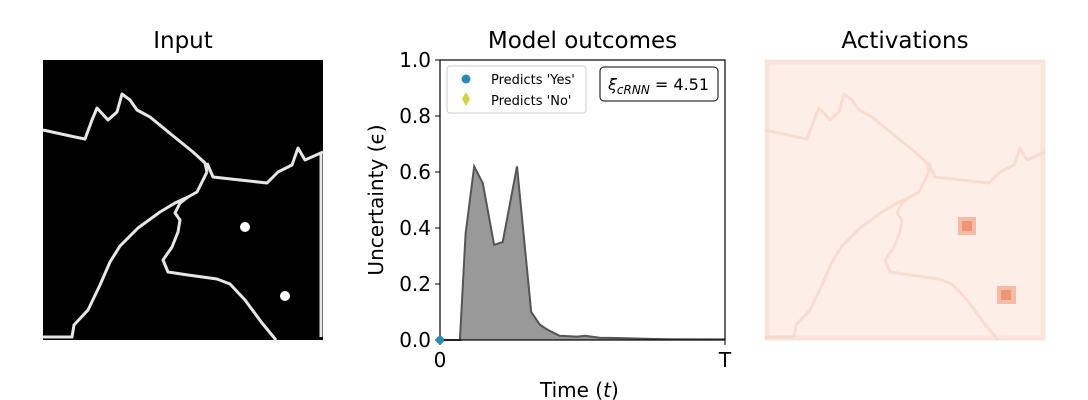 The image size is (1088, 400). What do you see at coordinates (531, 101) in the screenshot?
I see `legend-no-label: Predicts 'No'` at bounding box center [531, 101].